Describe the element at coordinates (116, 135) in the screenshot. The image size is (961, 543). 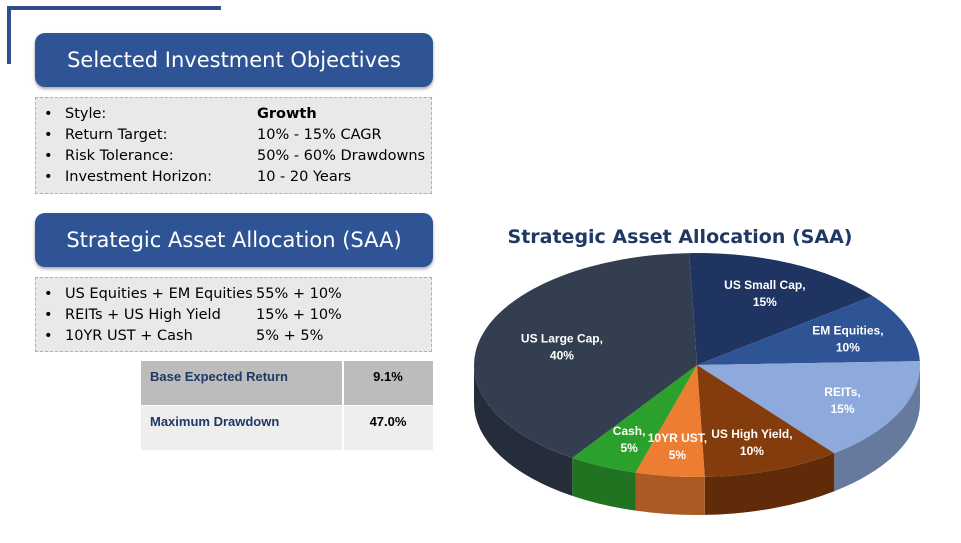
I see `objective-label: Return Target:` at that location.